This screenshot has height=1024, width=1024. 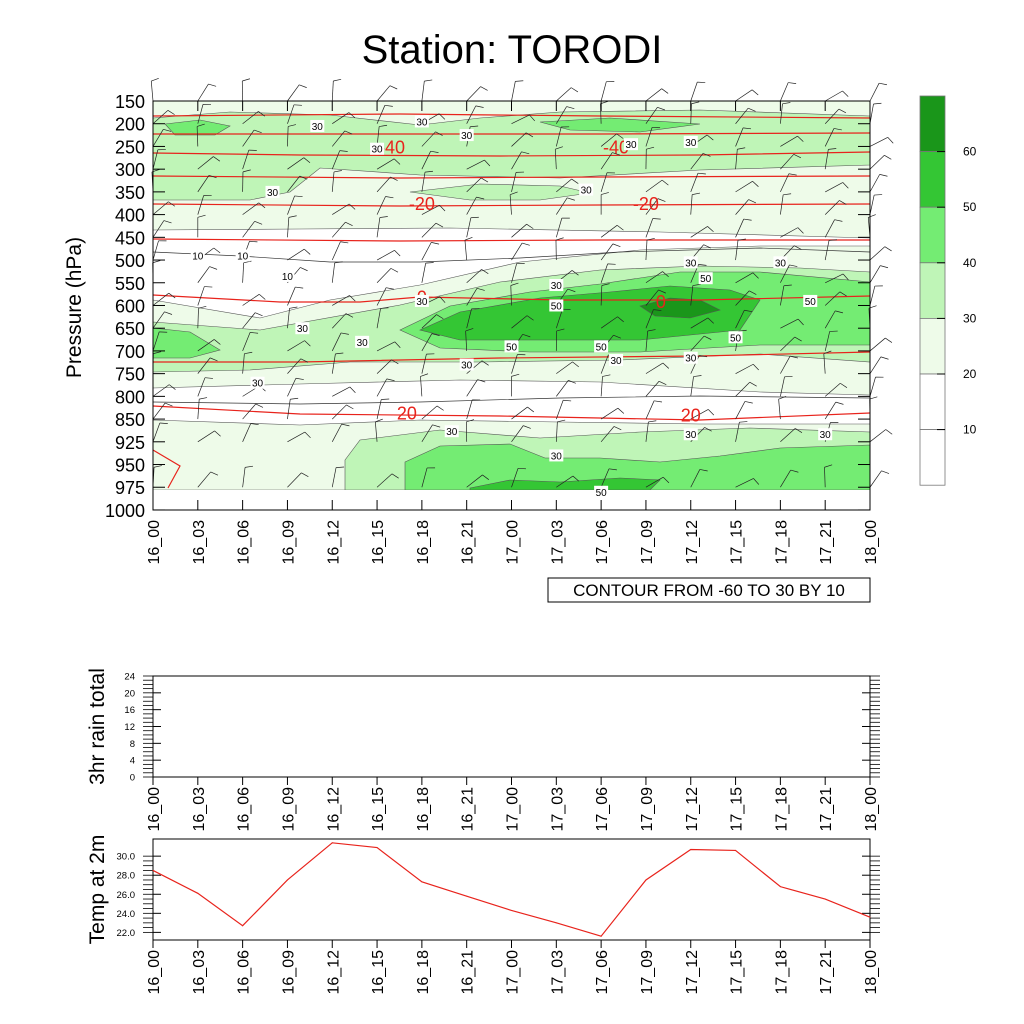 I want to click on x-tick-label: 16_00, so click(x=154, y=542).